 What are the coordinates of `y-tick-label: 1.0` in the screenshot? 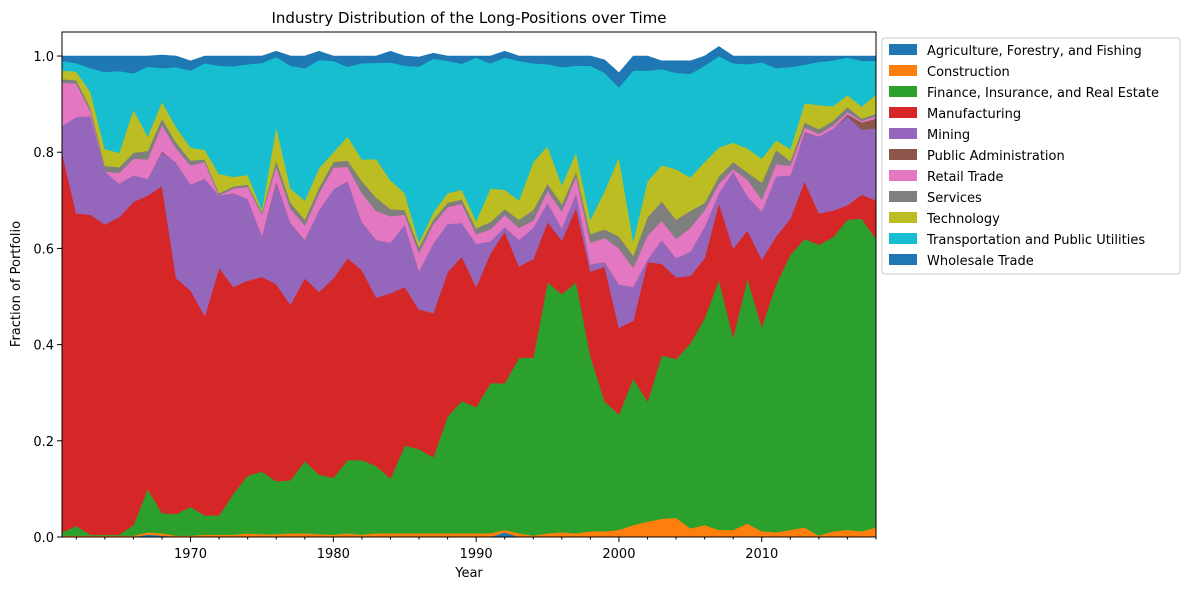 It's located at (43, 57).